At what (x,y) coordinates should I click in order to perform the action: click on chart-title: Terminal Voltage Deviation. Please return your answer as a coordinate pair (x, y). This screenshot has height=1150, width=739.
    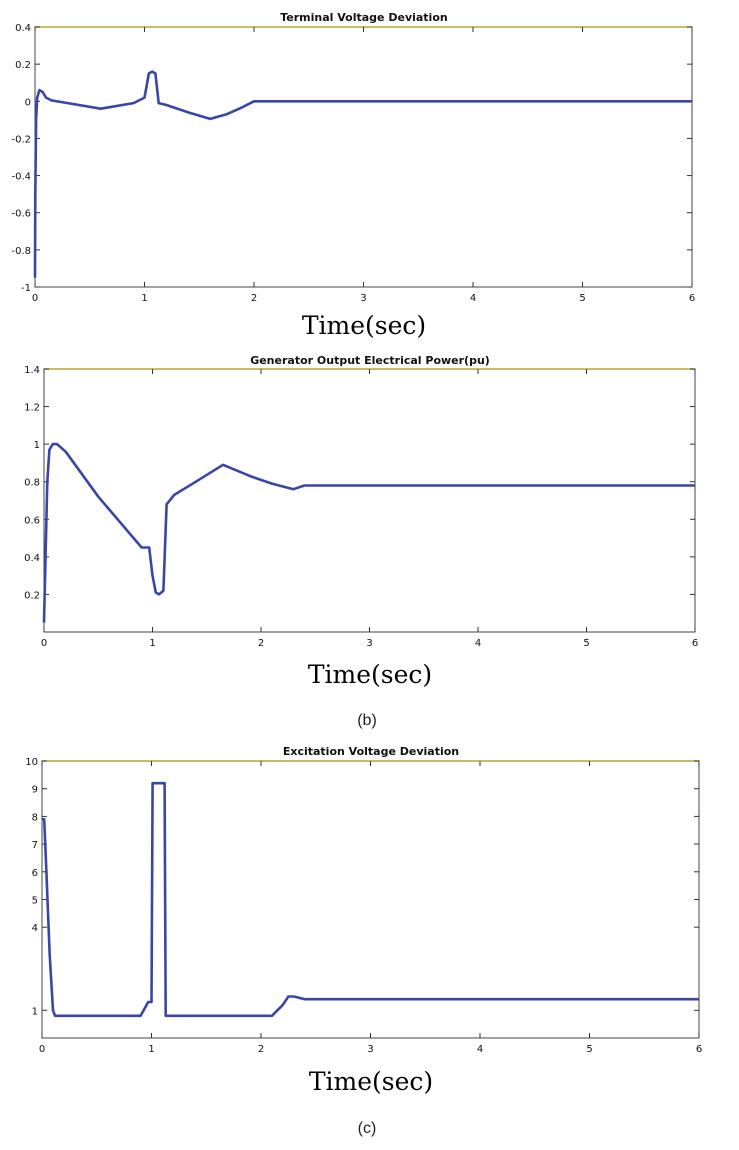
    Looking at the image, I should click on (363, 17).